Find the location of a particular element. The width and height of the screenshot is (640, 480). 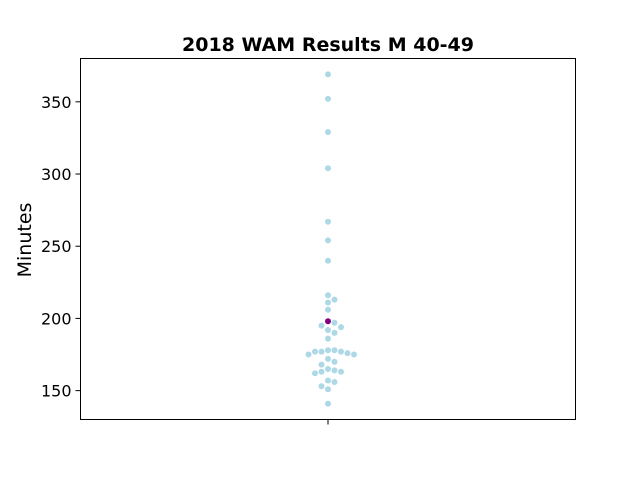

y-tick-label: 200 is located at coordinates (56, 318).